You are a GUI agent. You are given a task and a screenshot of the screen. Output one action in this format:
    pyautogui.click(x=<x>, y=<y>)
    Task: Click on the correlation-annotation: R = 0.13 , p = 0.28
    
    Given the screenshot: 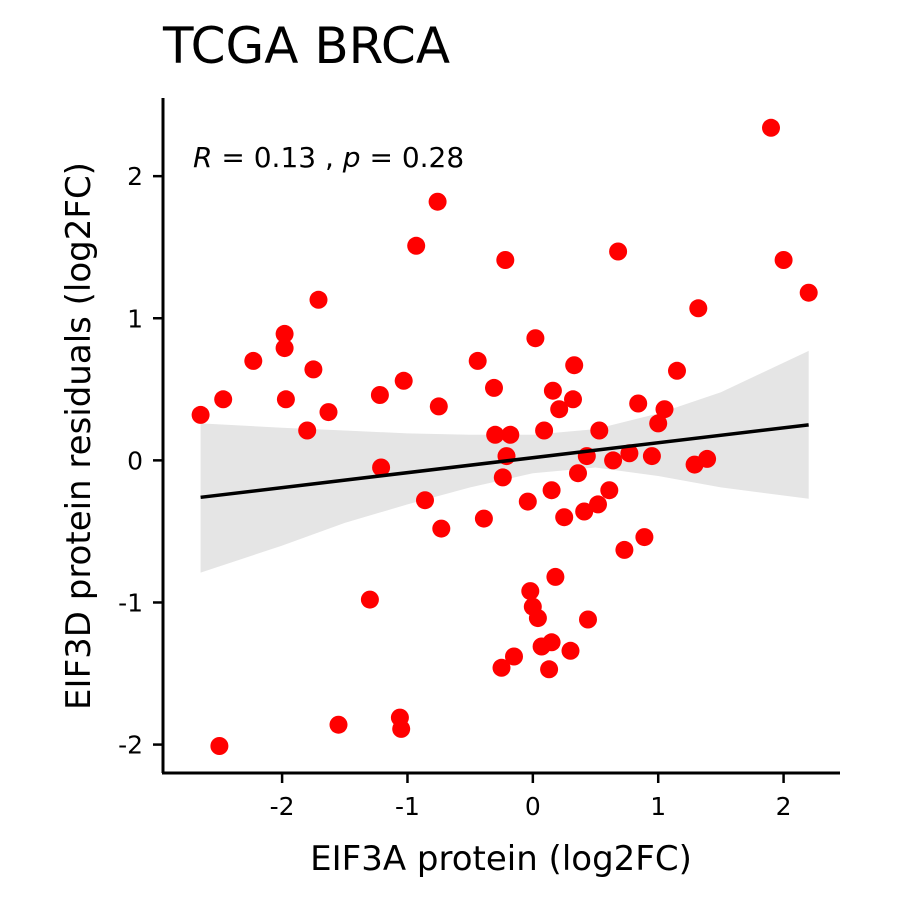 What is the action you would take?
    pyautogui.click(x=328, y=157)
    